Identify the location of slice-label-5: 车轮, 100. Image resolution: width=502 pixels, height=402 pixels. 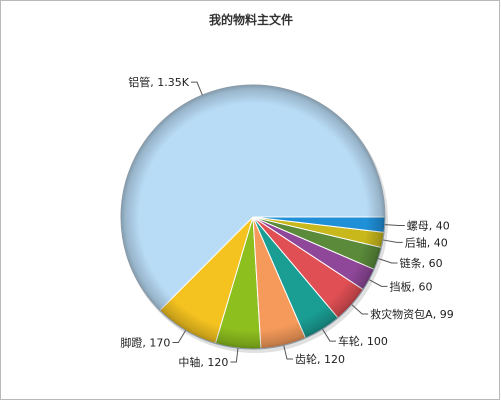
(363, 341).